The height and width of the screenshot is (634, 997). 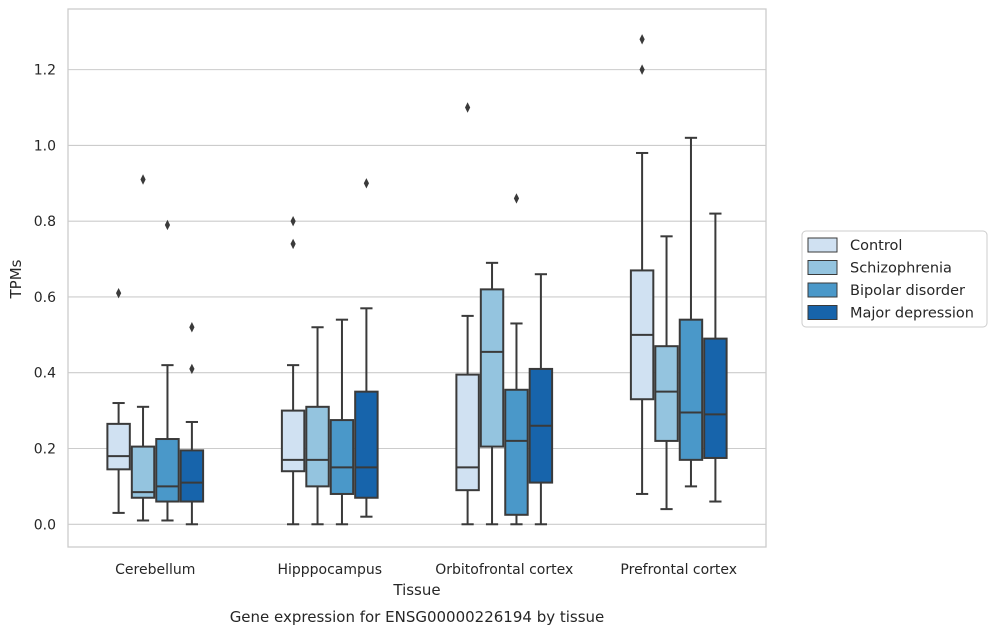 I want to click on legend-label: Major depression, so click(x=912, y=314).